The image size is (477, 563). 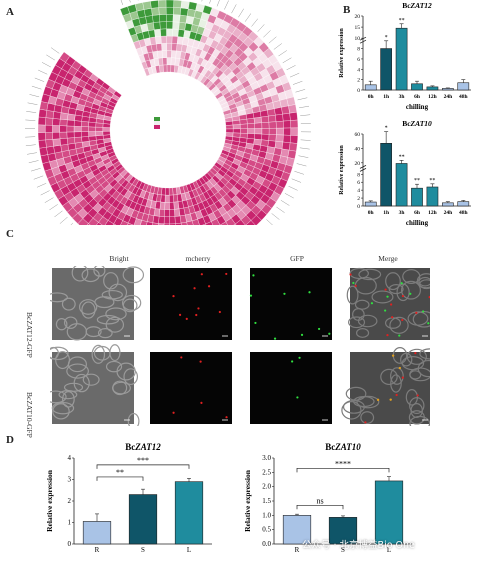 I want to click on x-tick-label: L, so click(x=389, y=550).